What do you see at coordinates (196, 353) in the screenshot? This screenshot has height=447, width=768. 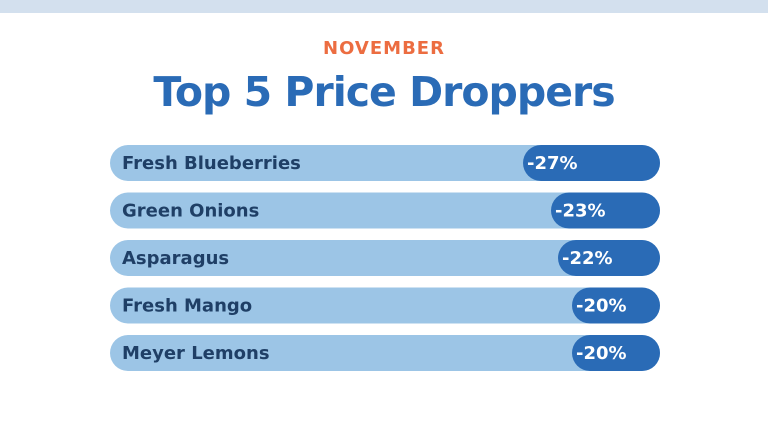 I see `category-label: Meyer Lemons` at bounding box center [196, 353].